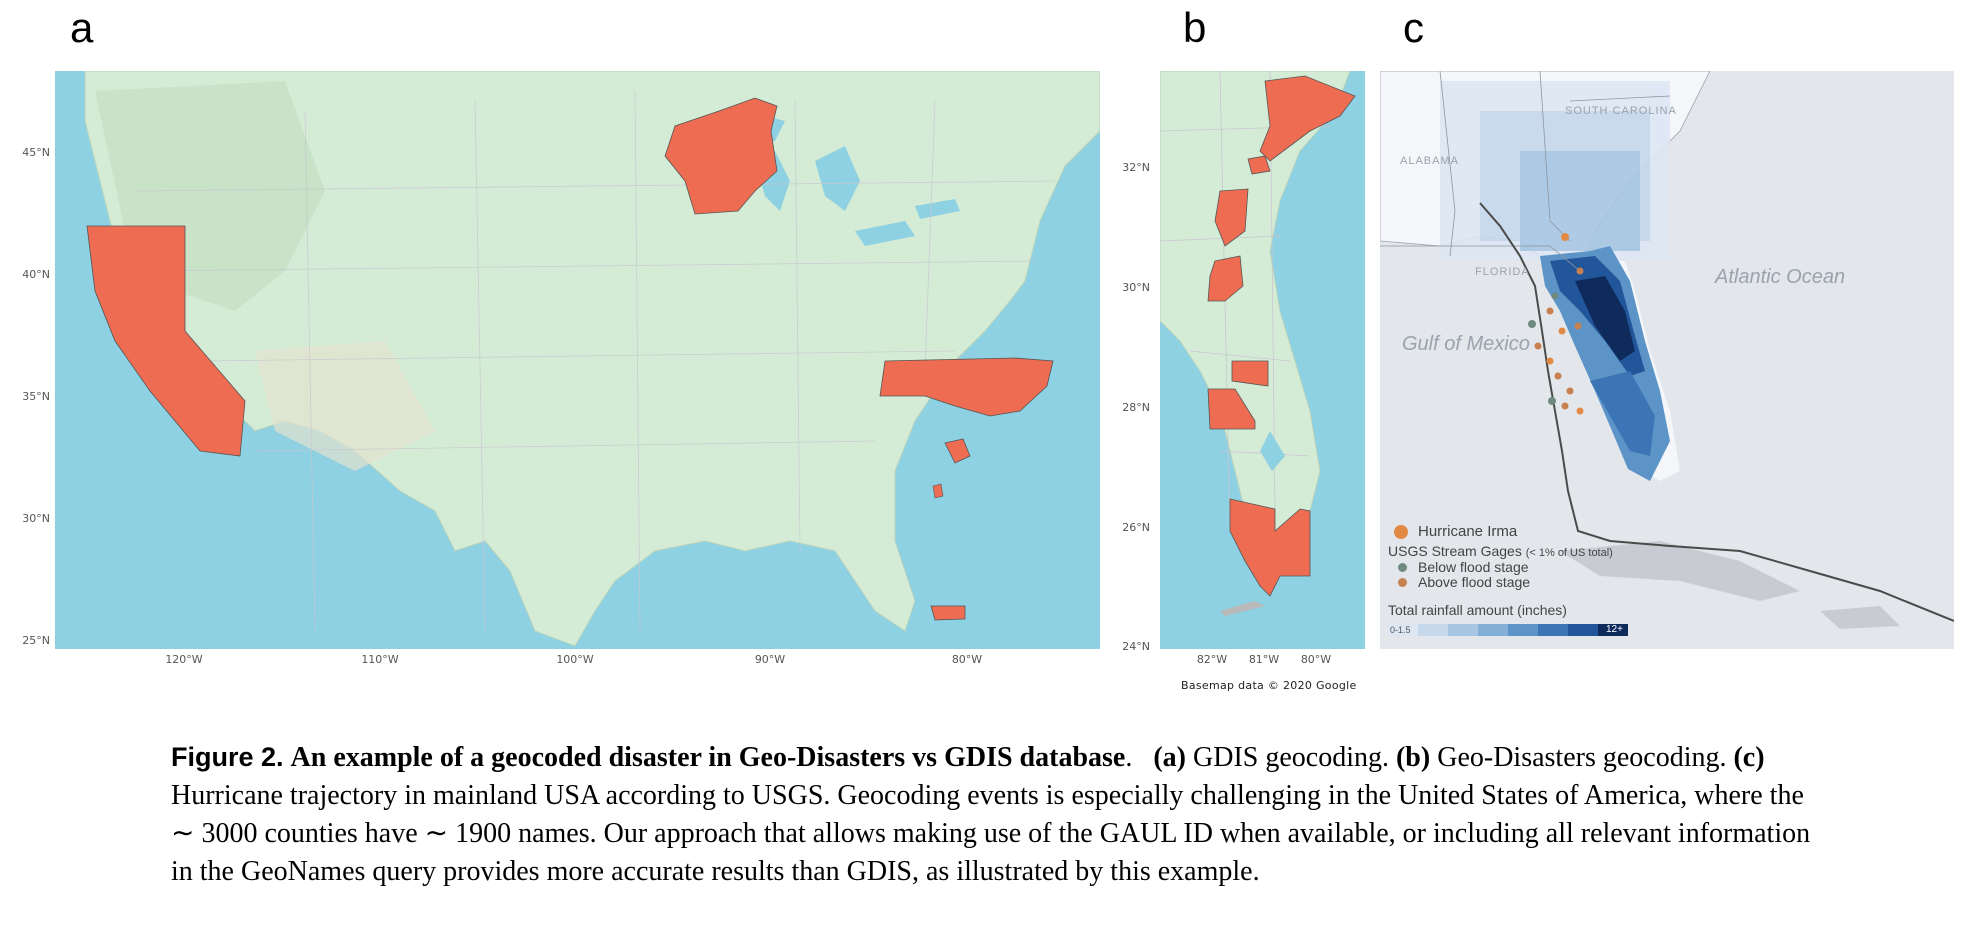 The height and width of the screenshot is (948, 1966). What do you see at coordinates (1468, 531) in the screenshot?
I see `legend-hurricane-label: Hurricane Irma` at bounding box center [1468, 531].